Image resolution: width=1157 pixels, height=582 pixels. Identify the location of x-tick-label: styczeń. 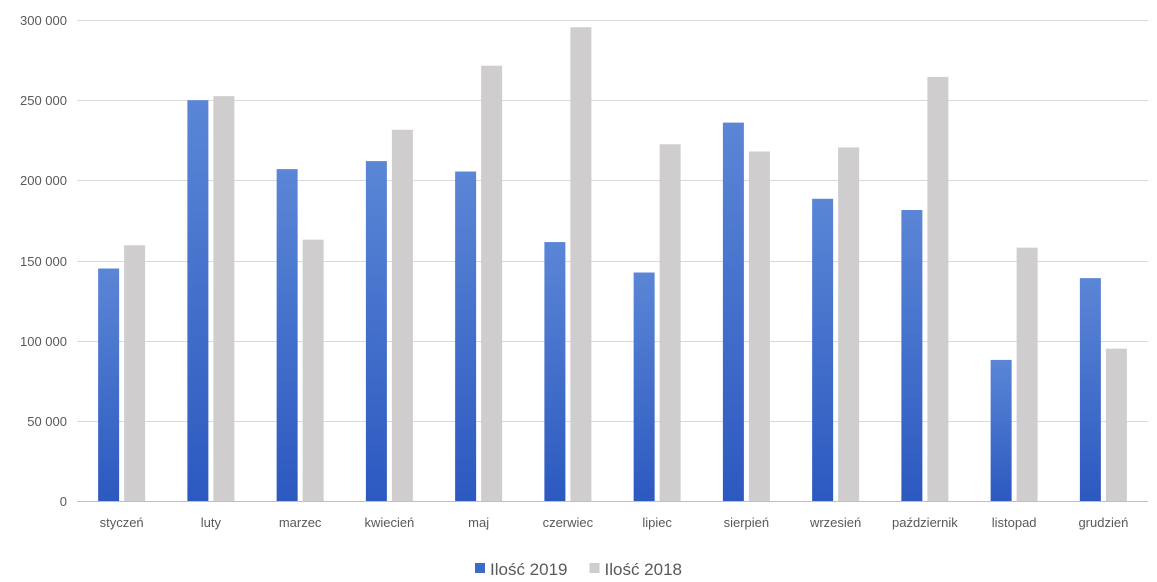
(122, 522).